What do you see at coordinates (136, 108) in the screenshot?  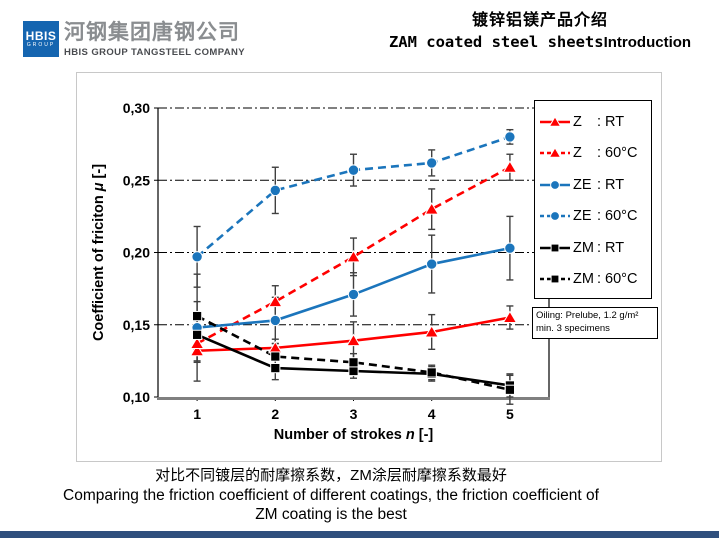 I see `y-tick-label: 0,30` at bounding box center [136, 108].